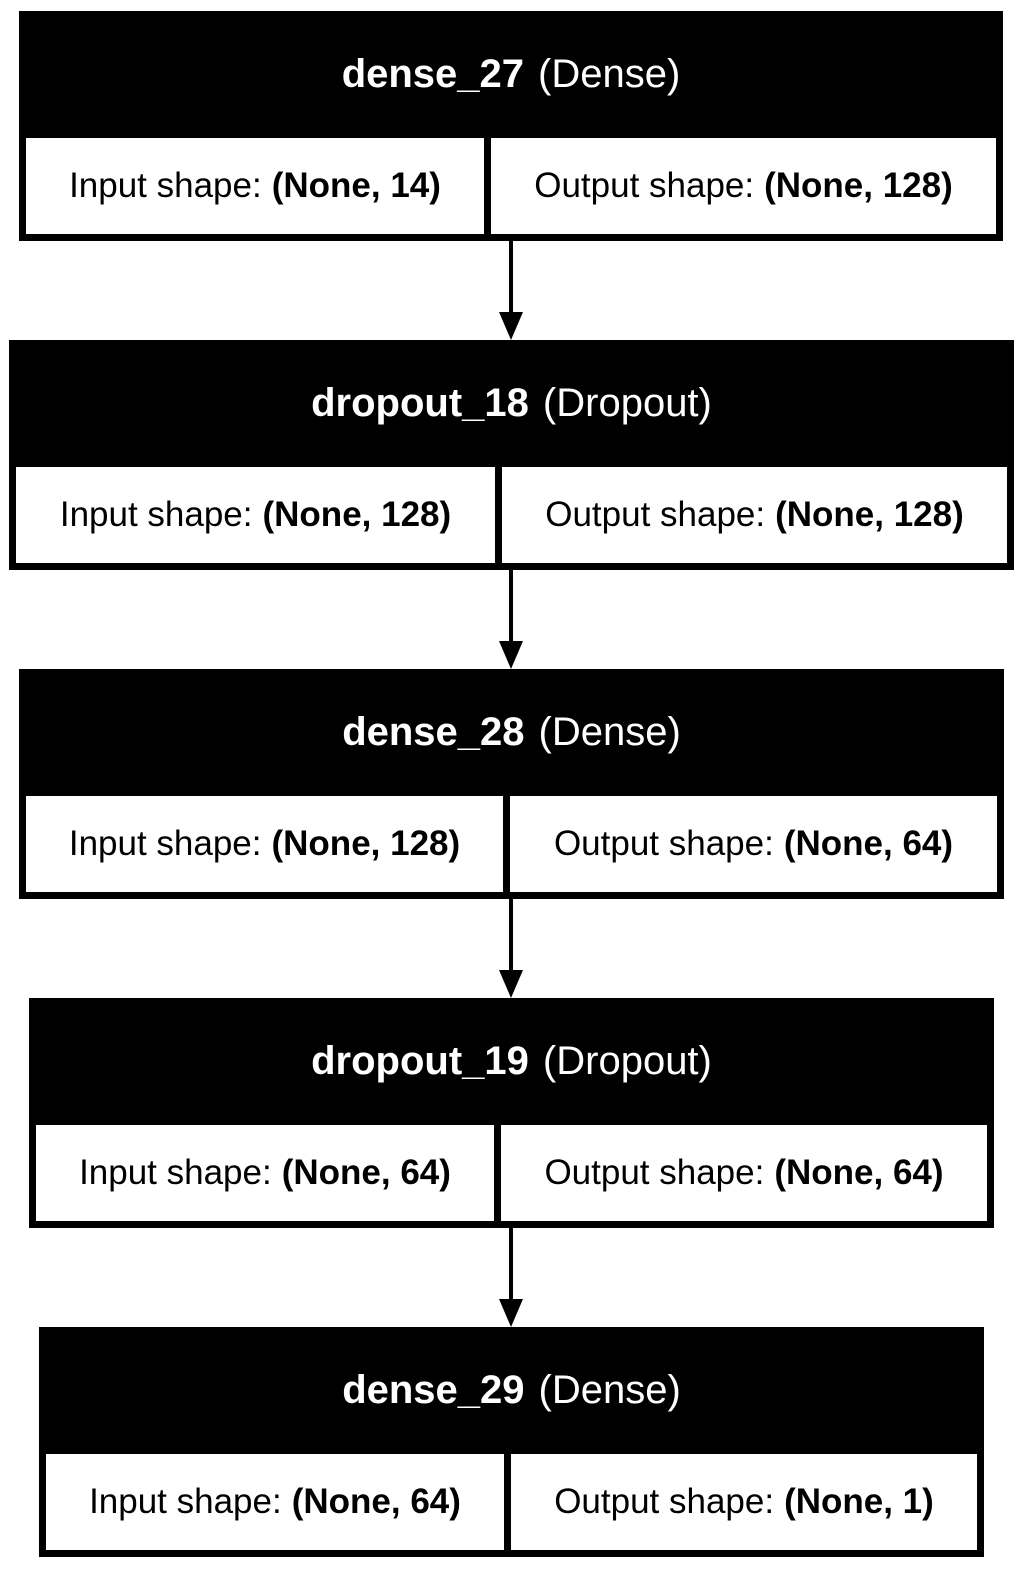 Image resolution: width=1036 pixels, height=1589 pixels. What do you see at coordinates (859, 1501) in the screenshot?
I see `output-shape-value: (None, 1)` at bounding box center [859, 1501].